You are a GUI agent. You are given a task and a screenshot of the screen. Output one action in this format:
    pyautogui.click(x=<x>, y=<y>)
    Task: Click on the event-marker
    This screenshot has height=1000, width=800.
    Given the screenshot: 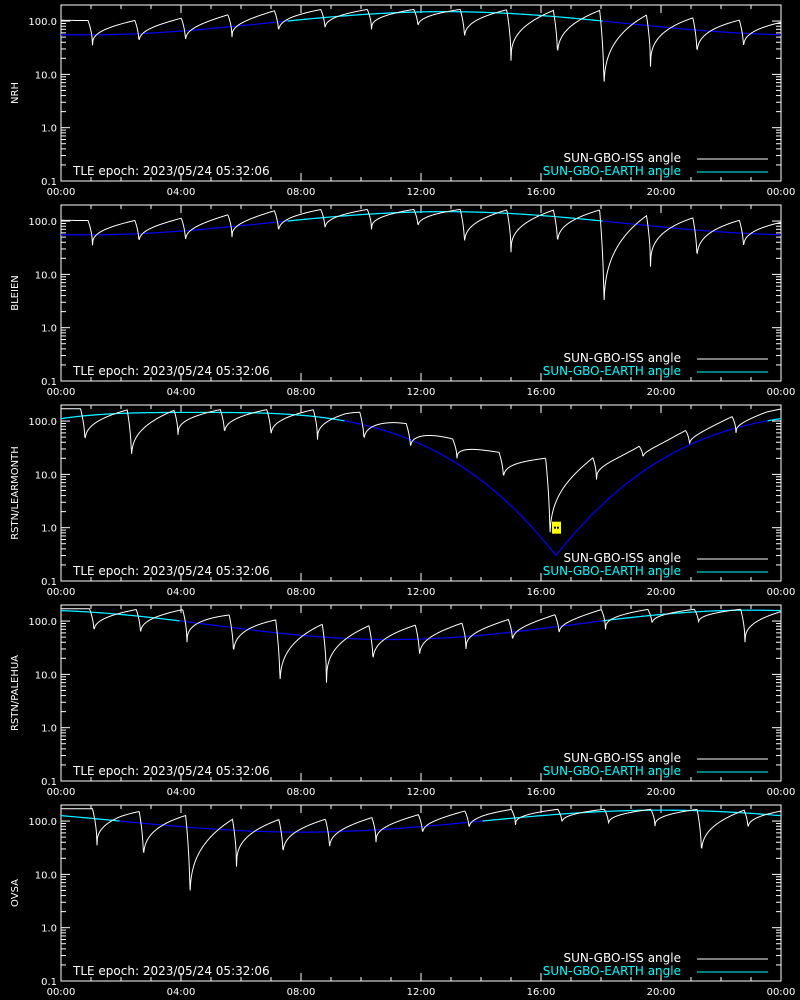 What is the action you would take?
    pyautogui.click(x=556, y=527)
    